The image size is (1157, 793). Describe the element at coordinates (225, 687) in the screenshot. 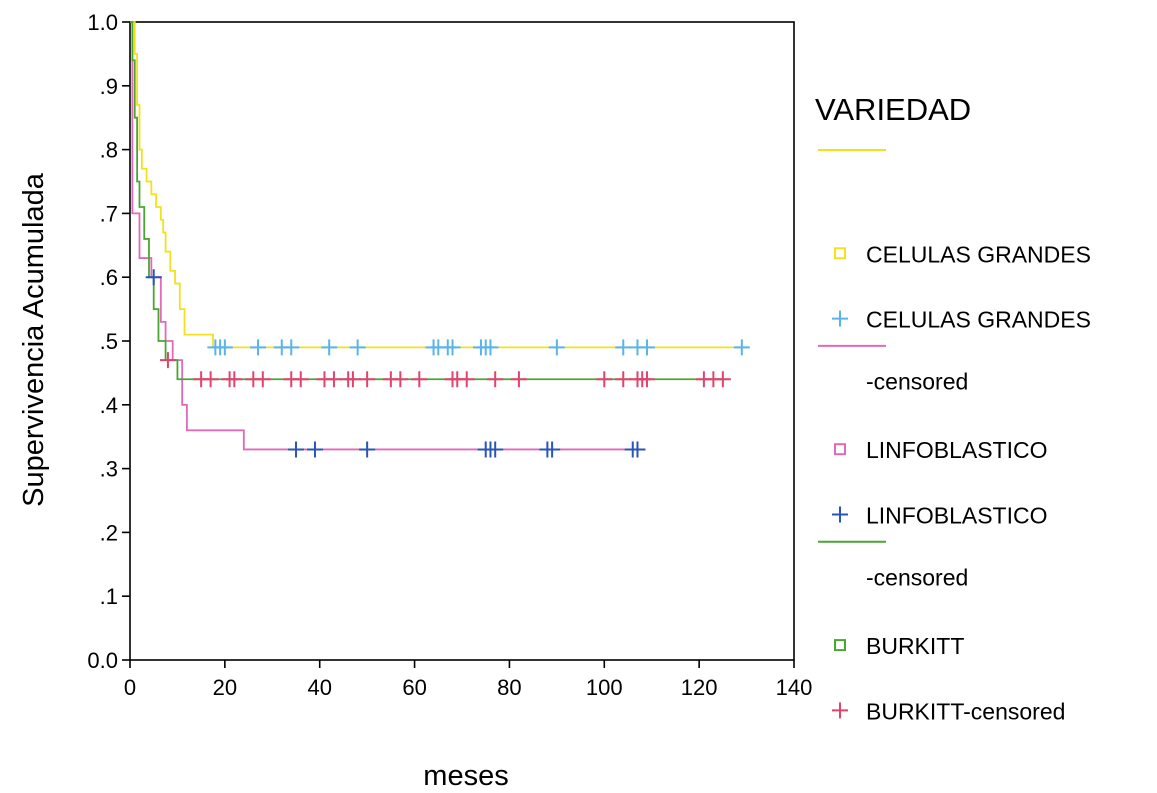

I see `x-tick-label: 20` at that location.